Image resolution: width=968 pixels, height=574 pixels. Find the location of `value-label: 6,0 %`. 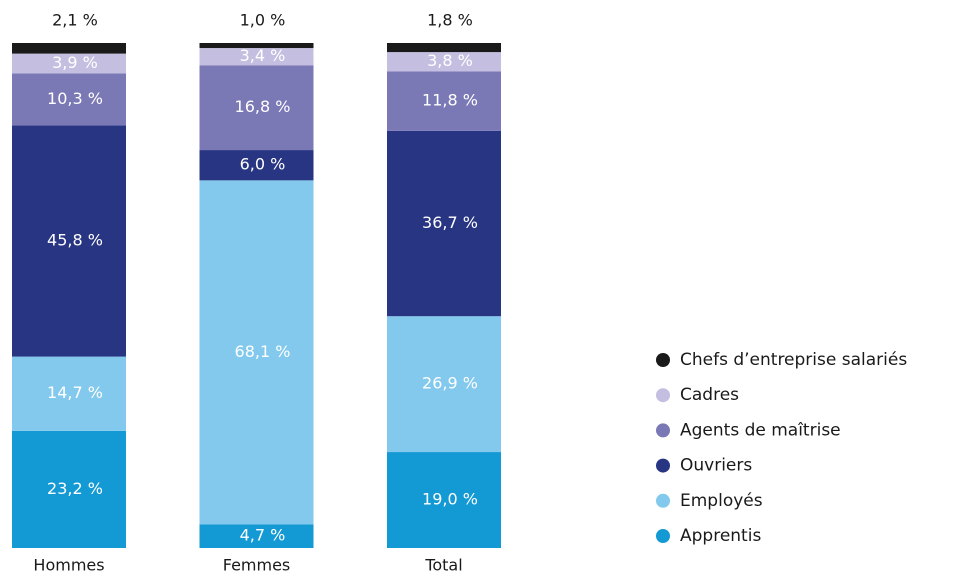

value-label: 6,0 % is located at coordinates (263, 164).